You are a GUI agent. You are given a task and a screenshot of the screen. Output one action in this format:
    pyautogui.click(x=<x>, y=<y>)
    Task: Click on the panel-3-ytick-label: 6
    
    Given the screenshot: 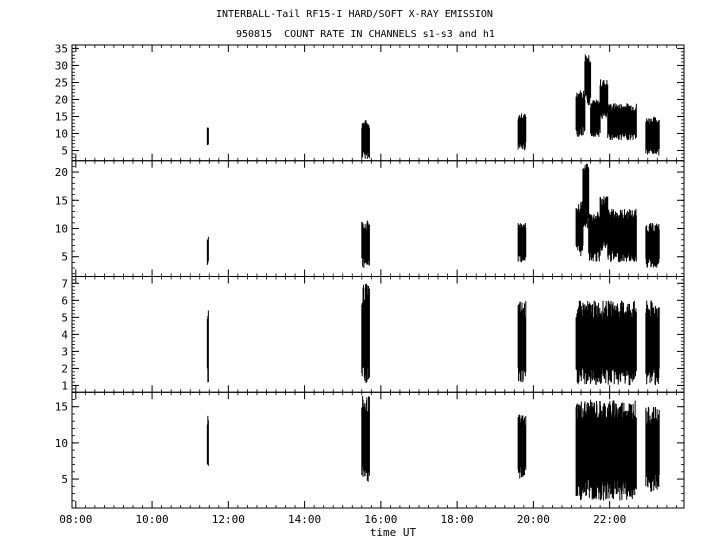 What is the action you would take?
    pyautogui.click(x=64, y=300)
    